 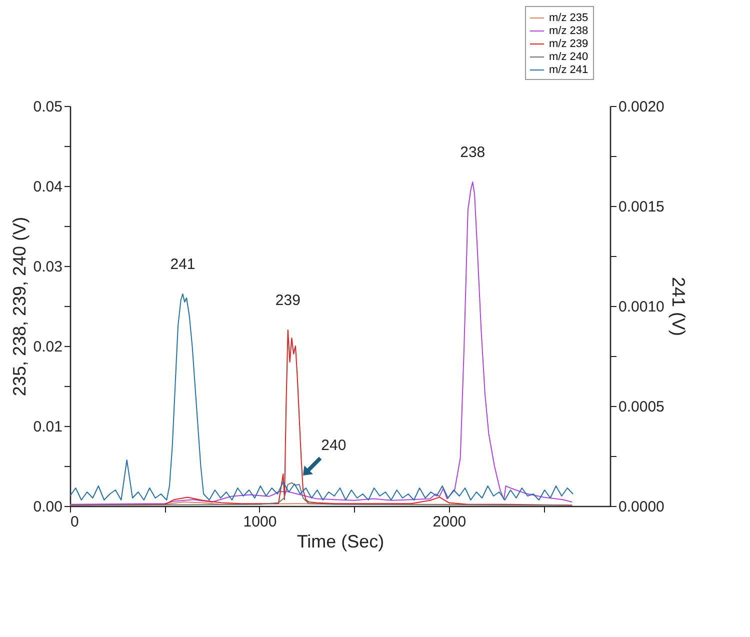 What do you see at coordinates (641, 107) in the screenshot?
I see `y2-tick-label: 0.0020` at bounding box center [641, 107].